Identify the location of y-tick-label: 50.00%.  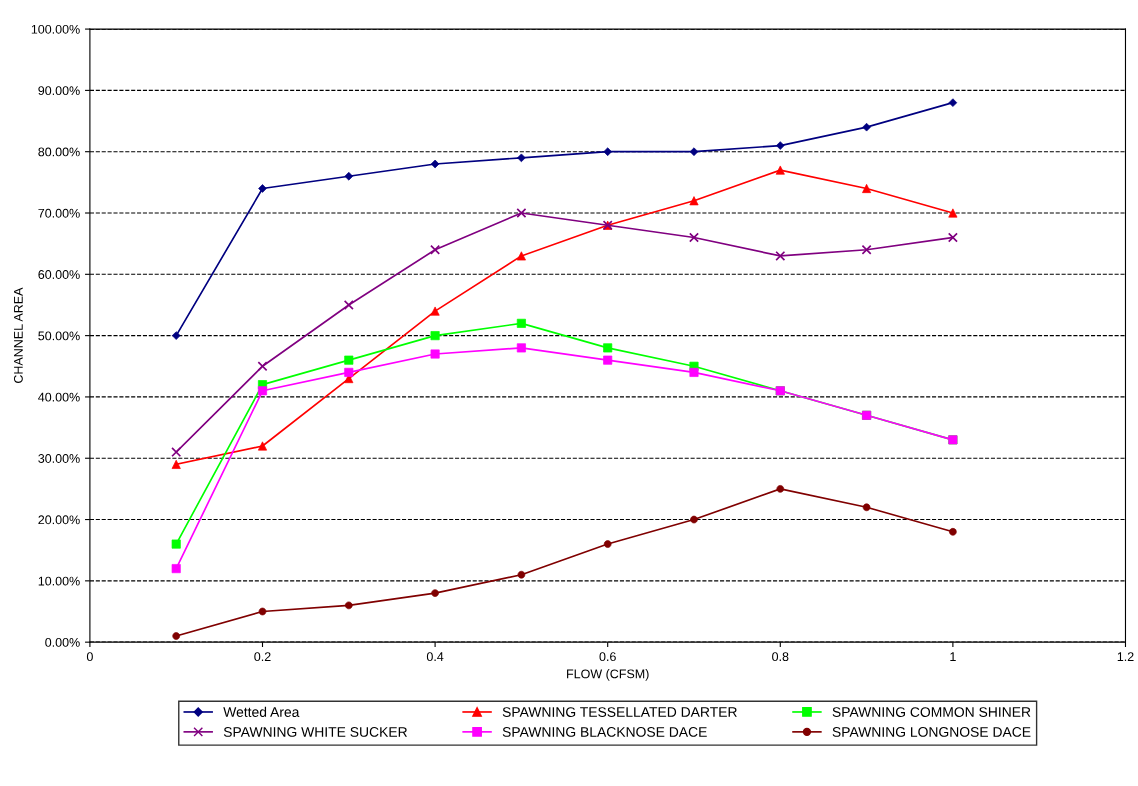
(59, 336).